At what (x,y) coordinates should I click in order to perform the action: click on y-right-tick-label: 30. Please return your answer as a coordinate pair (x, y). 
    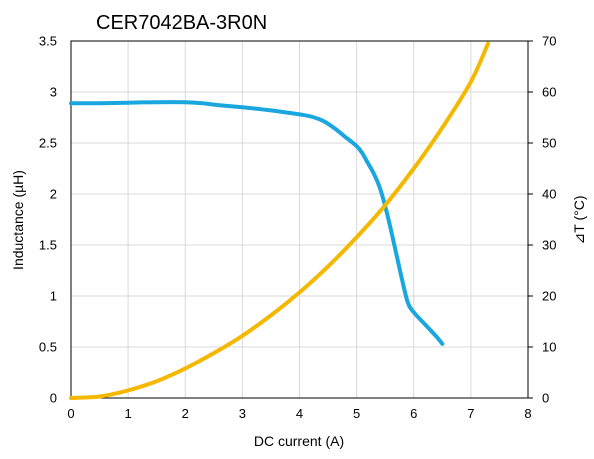
    Looking at the image, I should click on (549, 245).